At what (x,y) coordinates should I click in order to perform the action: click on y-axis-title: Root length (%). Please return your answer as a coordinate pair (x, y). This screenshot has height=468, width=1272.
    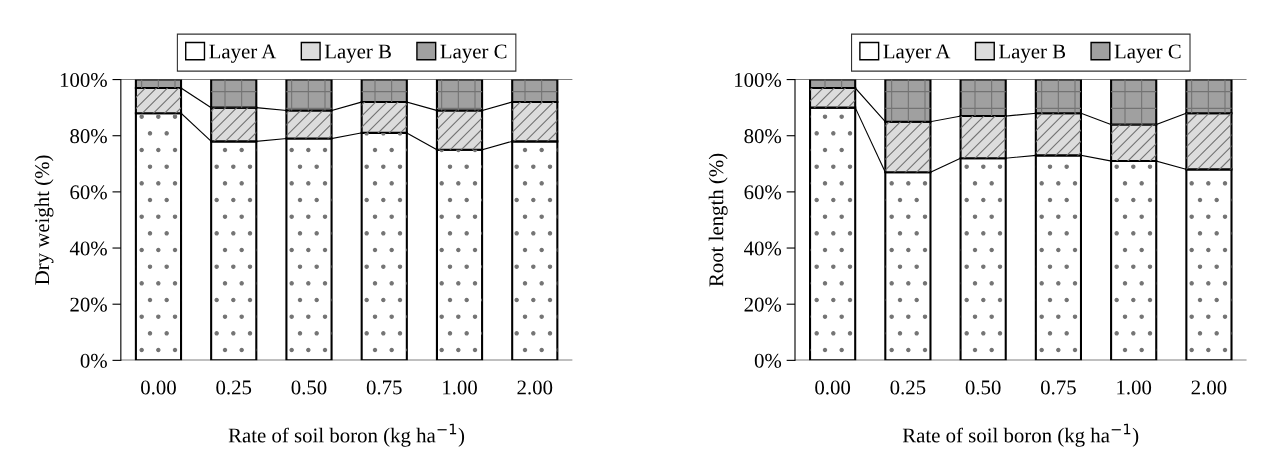
    Looking at the image, I should click on (718, 220).